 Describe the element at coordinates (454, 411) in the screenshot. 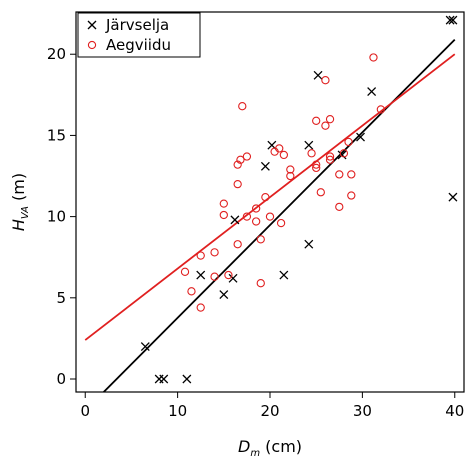

I see `x-tick-label: 40` at that location.